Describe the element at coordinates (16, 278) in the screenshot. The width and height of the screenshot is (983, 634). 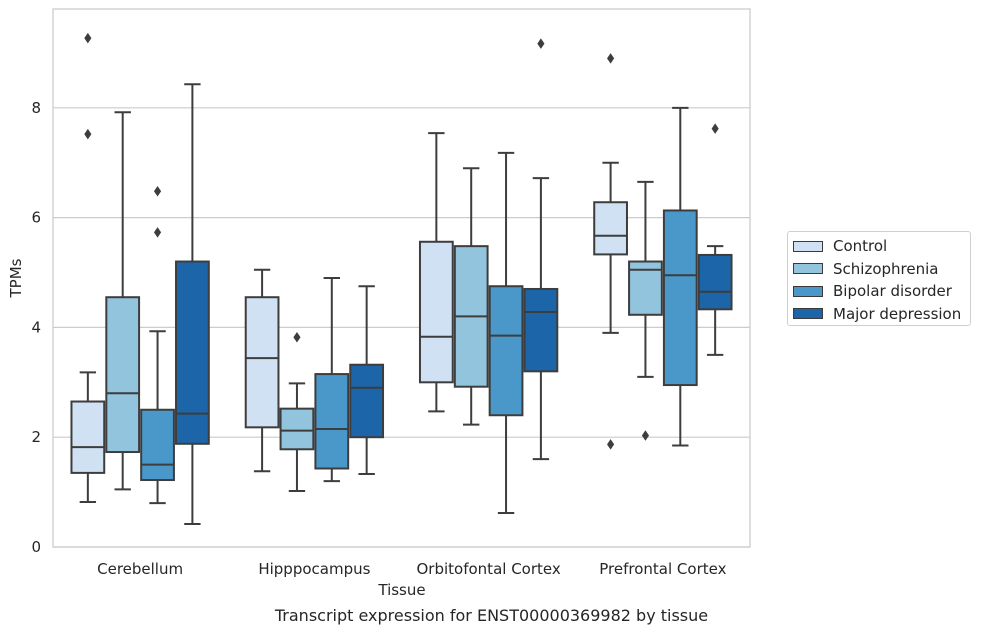
I see `y-axis-label: TPMs` at that location.